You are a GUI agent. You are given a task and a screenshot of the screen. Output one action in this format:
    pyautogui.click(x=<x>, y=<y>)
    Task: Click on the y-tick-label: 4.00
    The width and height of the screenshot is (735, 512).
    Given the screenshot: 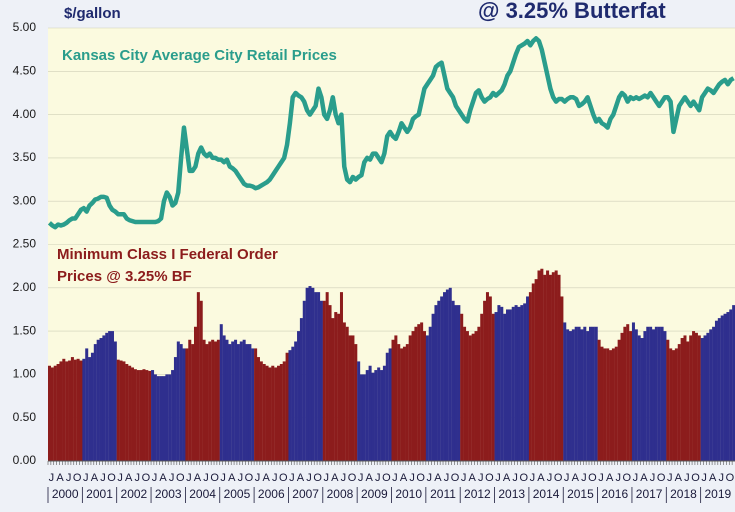 What is the action you would take?
    pyautogui.click(x=25, y=114)
    